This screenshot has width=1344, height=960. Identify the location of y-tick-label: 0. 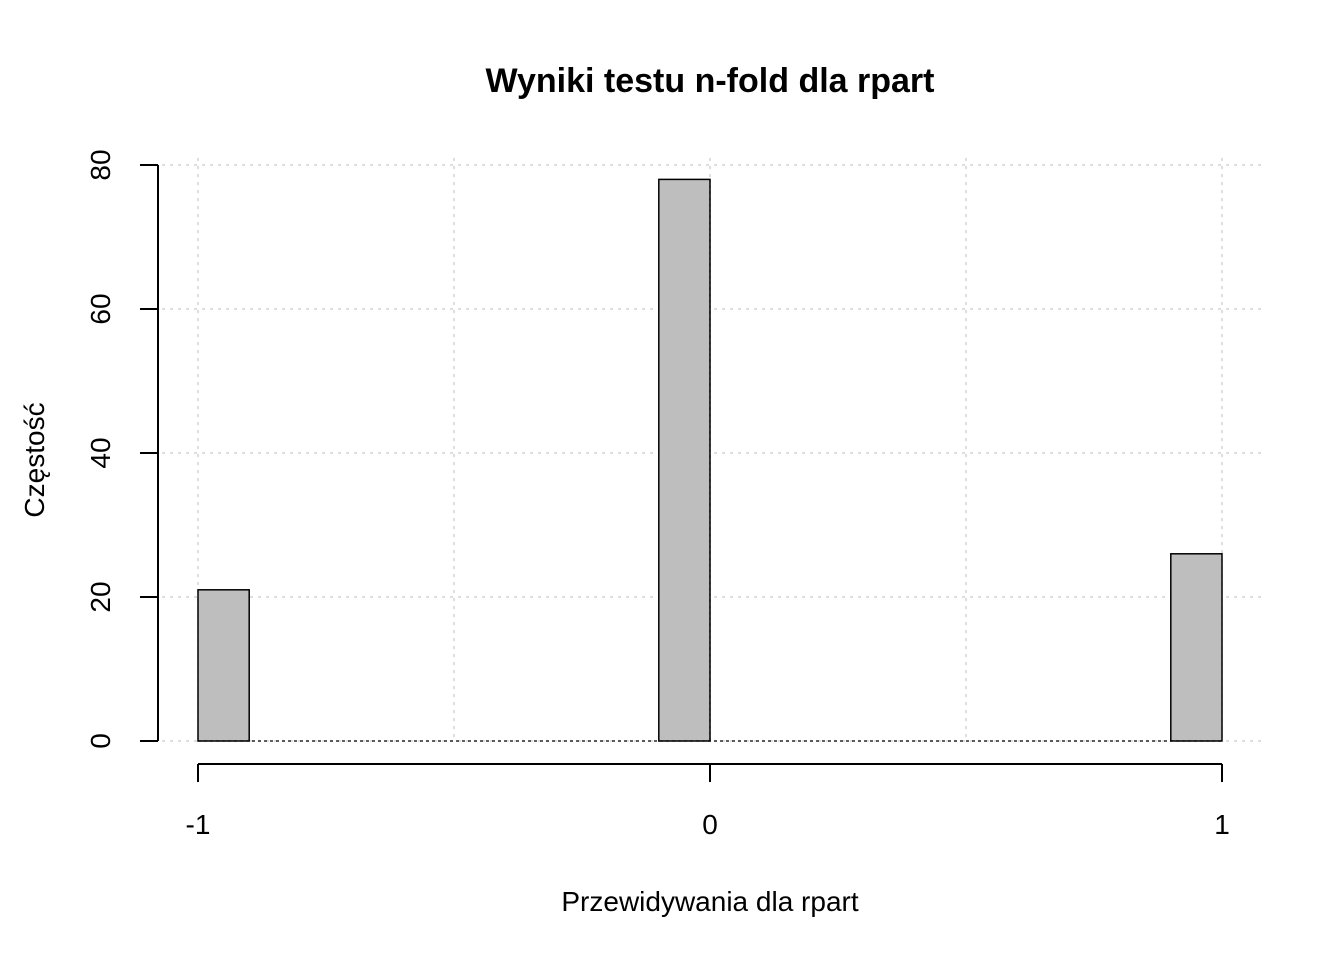
(100, 741).